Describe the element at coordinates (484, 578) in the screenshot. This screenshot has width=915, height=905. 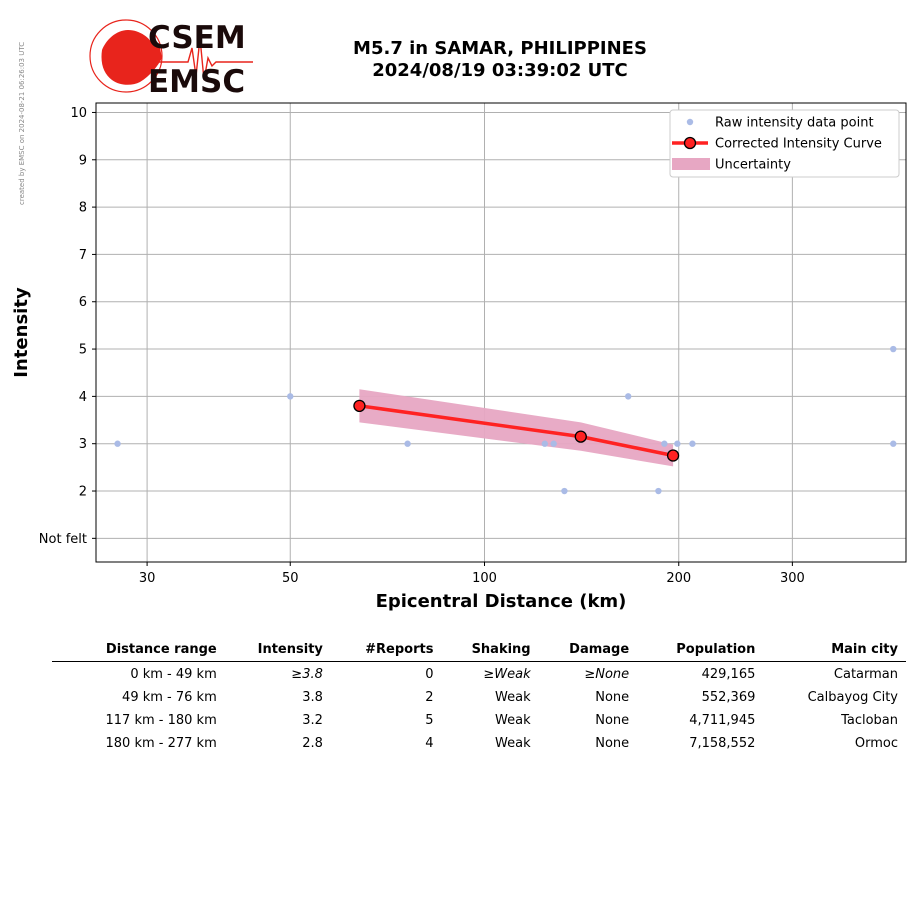
I see `x-tick-label: 100` at that location.